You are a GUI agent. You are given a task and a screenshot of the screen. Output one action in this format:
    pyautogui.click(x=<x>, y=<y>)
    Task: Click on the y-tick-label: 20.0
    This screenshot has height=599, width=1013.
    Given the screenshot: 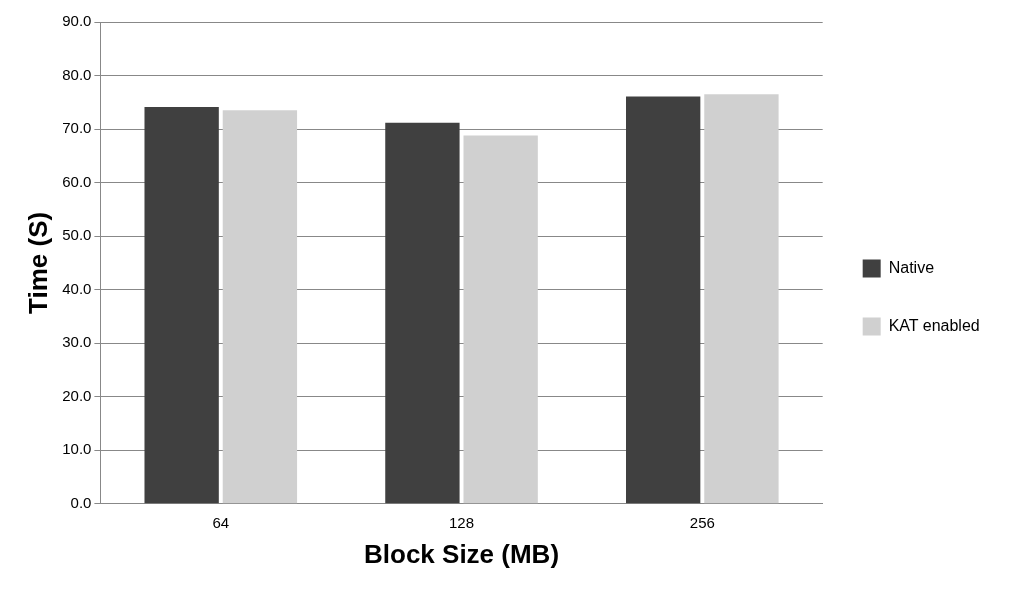 What is the action you would take?
    pyautogui.click(x=77, y=395)
    